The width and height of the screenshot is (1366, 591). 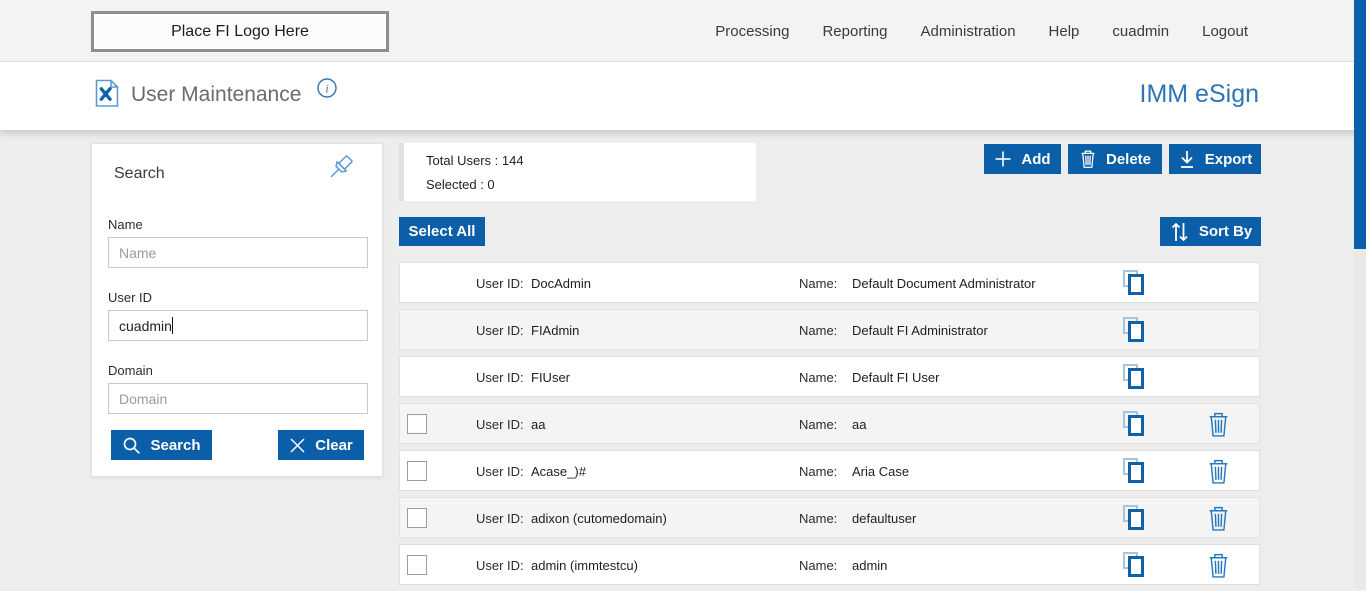 What do you see at coordinates (131, 445) in the screenshot?
I see `magnifier-icon` at bounding box center [131, 445].